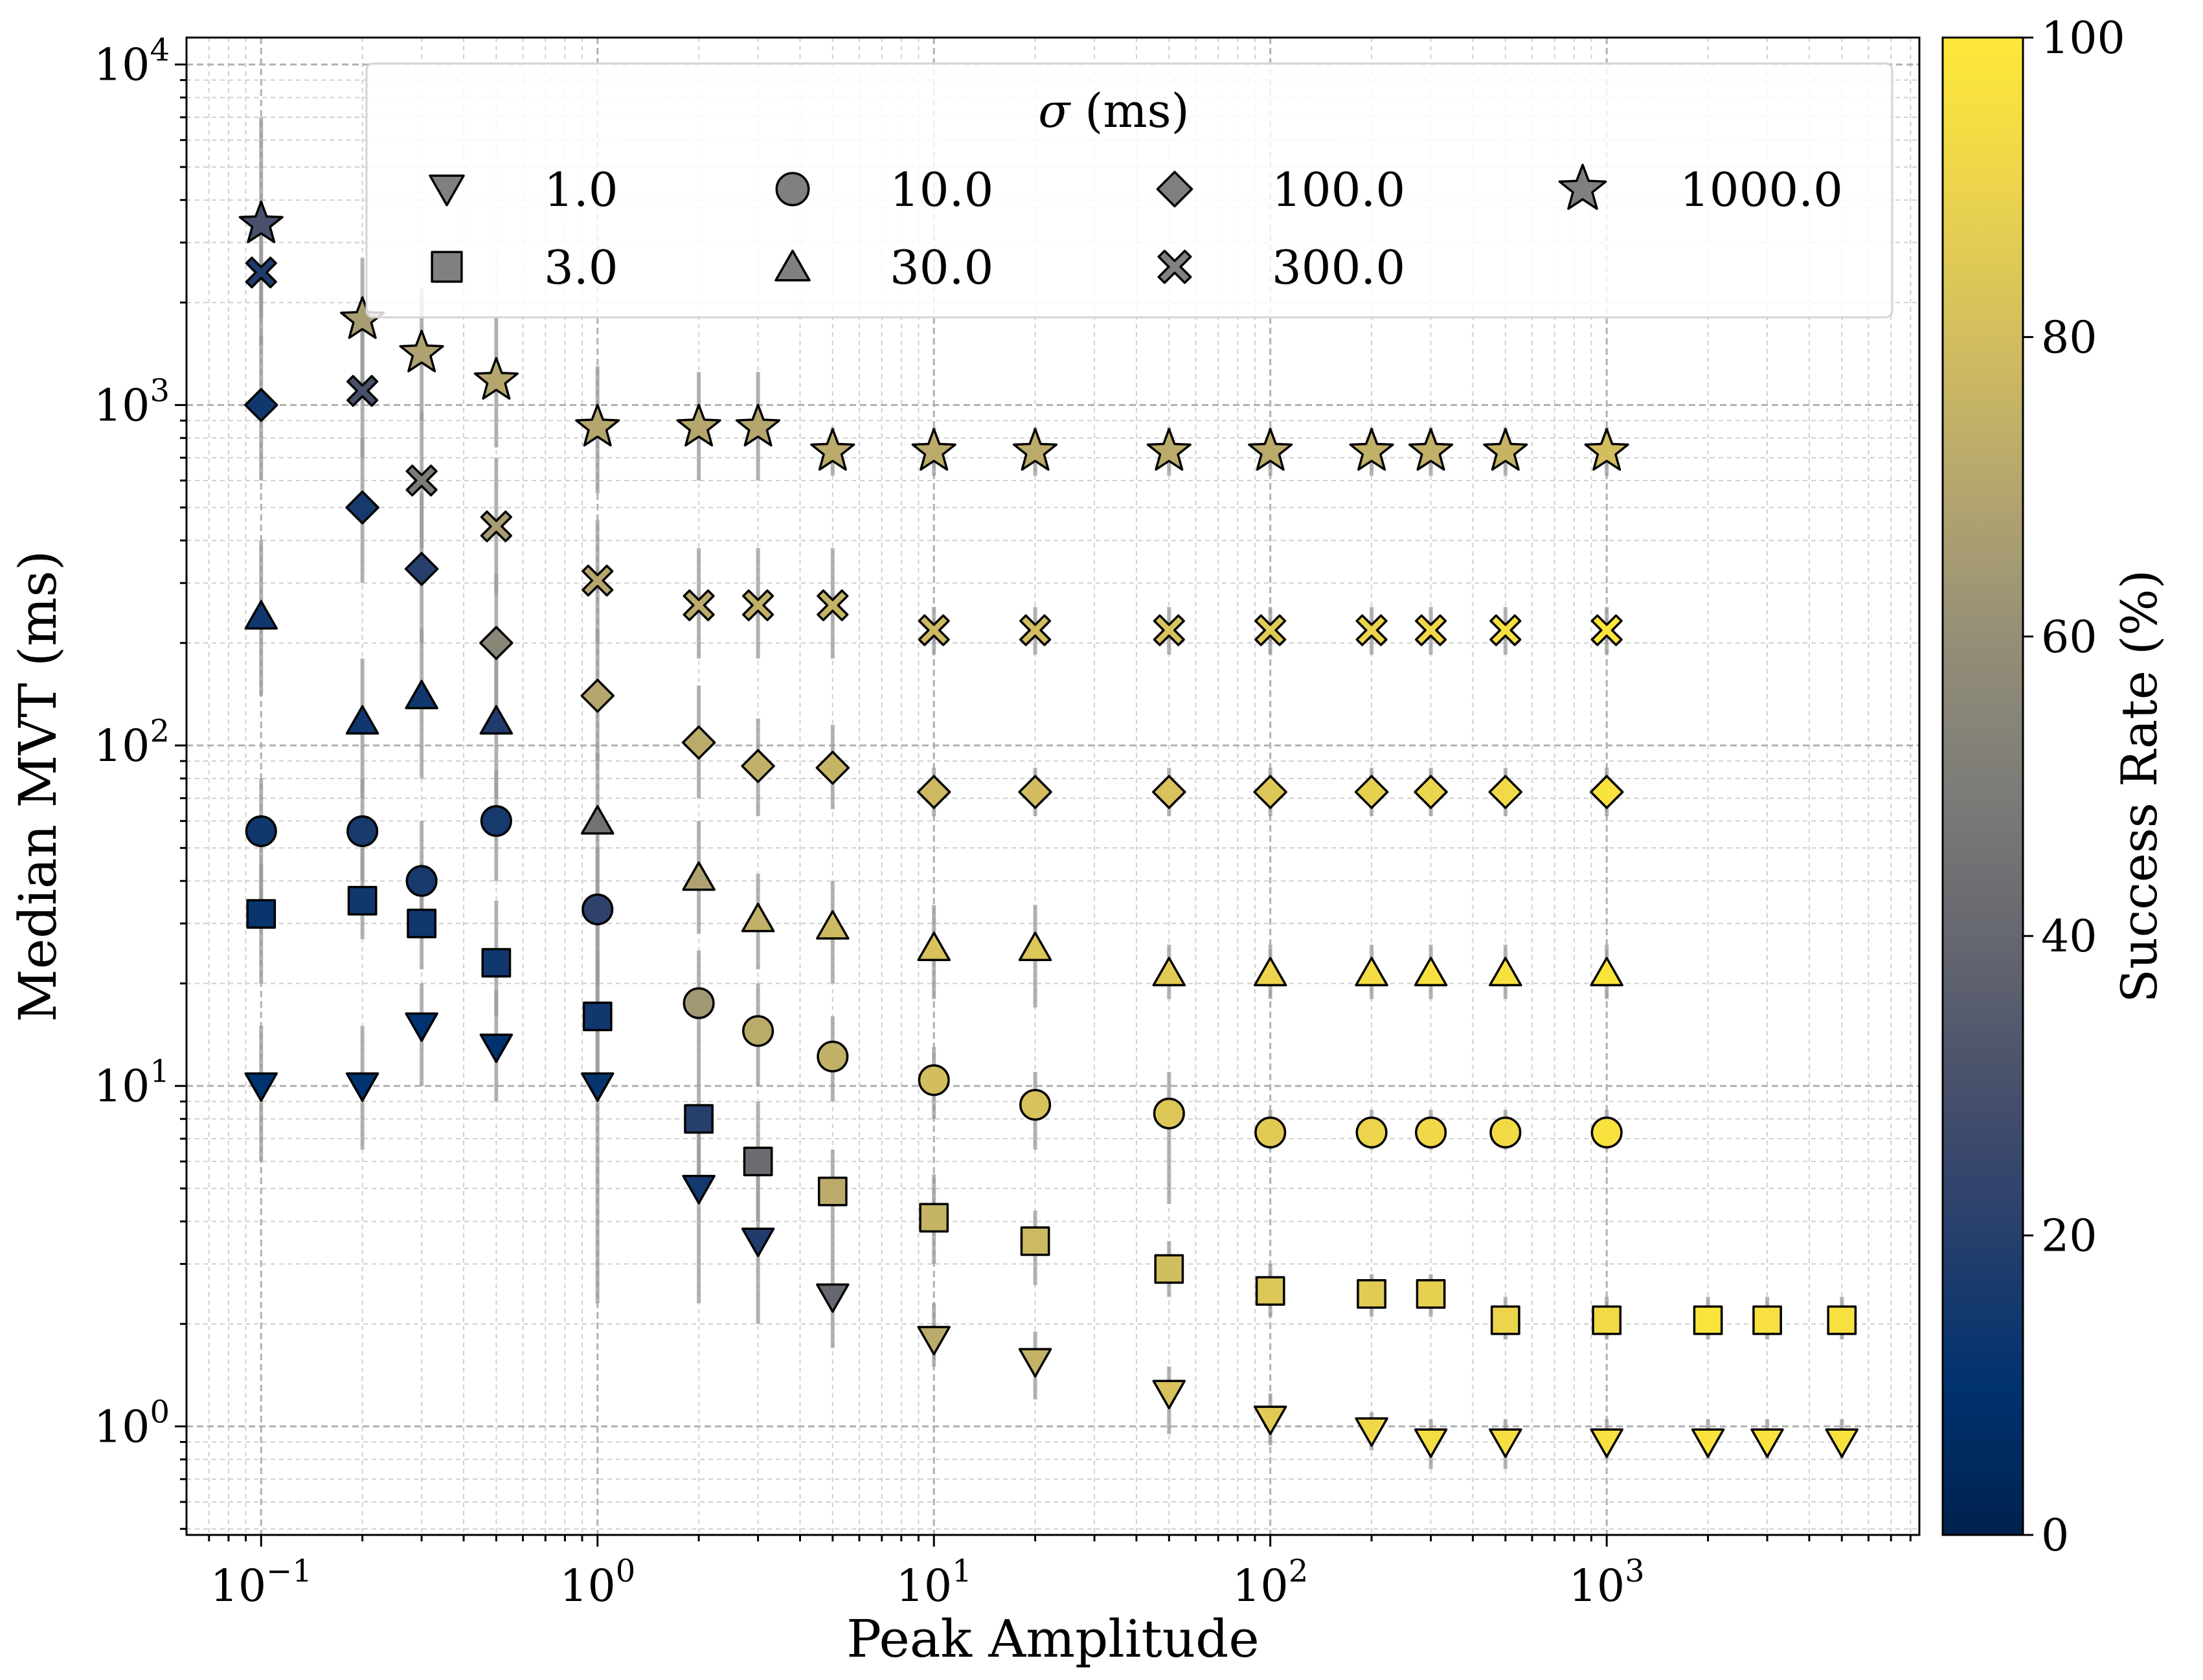 This screenshot has width=2203, height=1680. Describe the element at coordinates (2074, 787) in the screenshot. I see `colorbar-ticks: 0 20 40 60 80 100` at that location.